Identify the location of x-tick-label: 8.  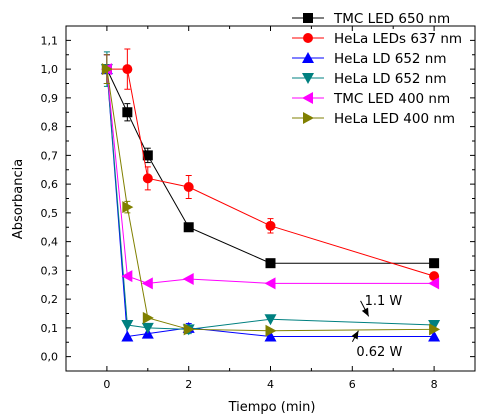
(434, 384).